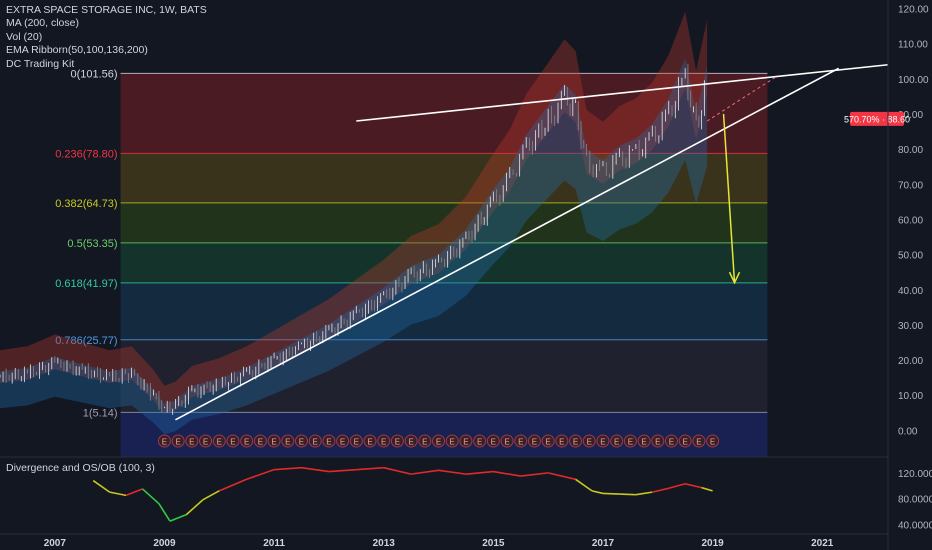 The width and height of the screenshot is (932, 550). Describe the element at coordinates (622, 92) in the screenshot. I see `resistance-trendline` at that location.